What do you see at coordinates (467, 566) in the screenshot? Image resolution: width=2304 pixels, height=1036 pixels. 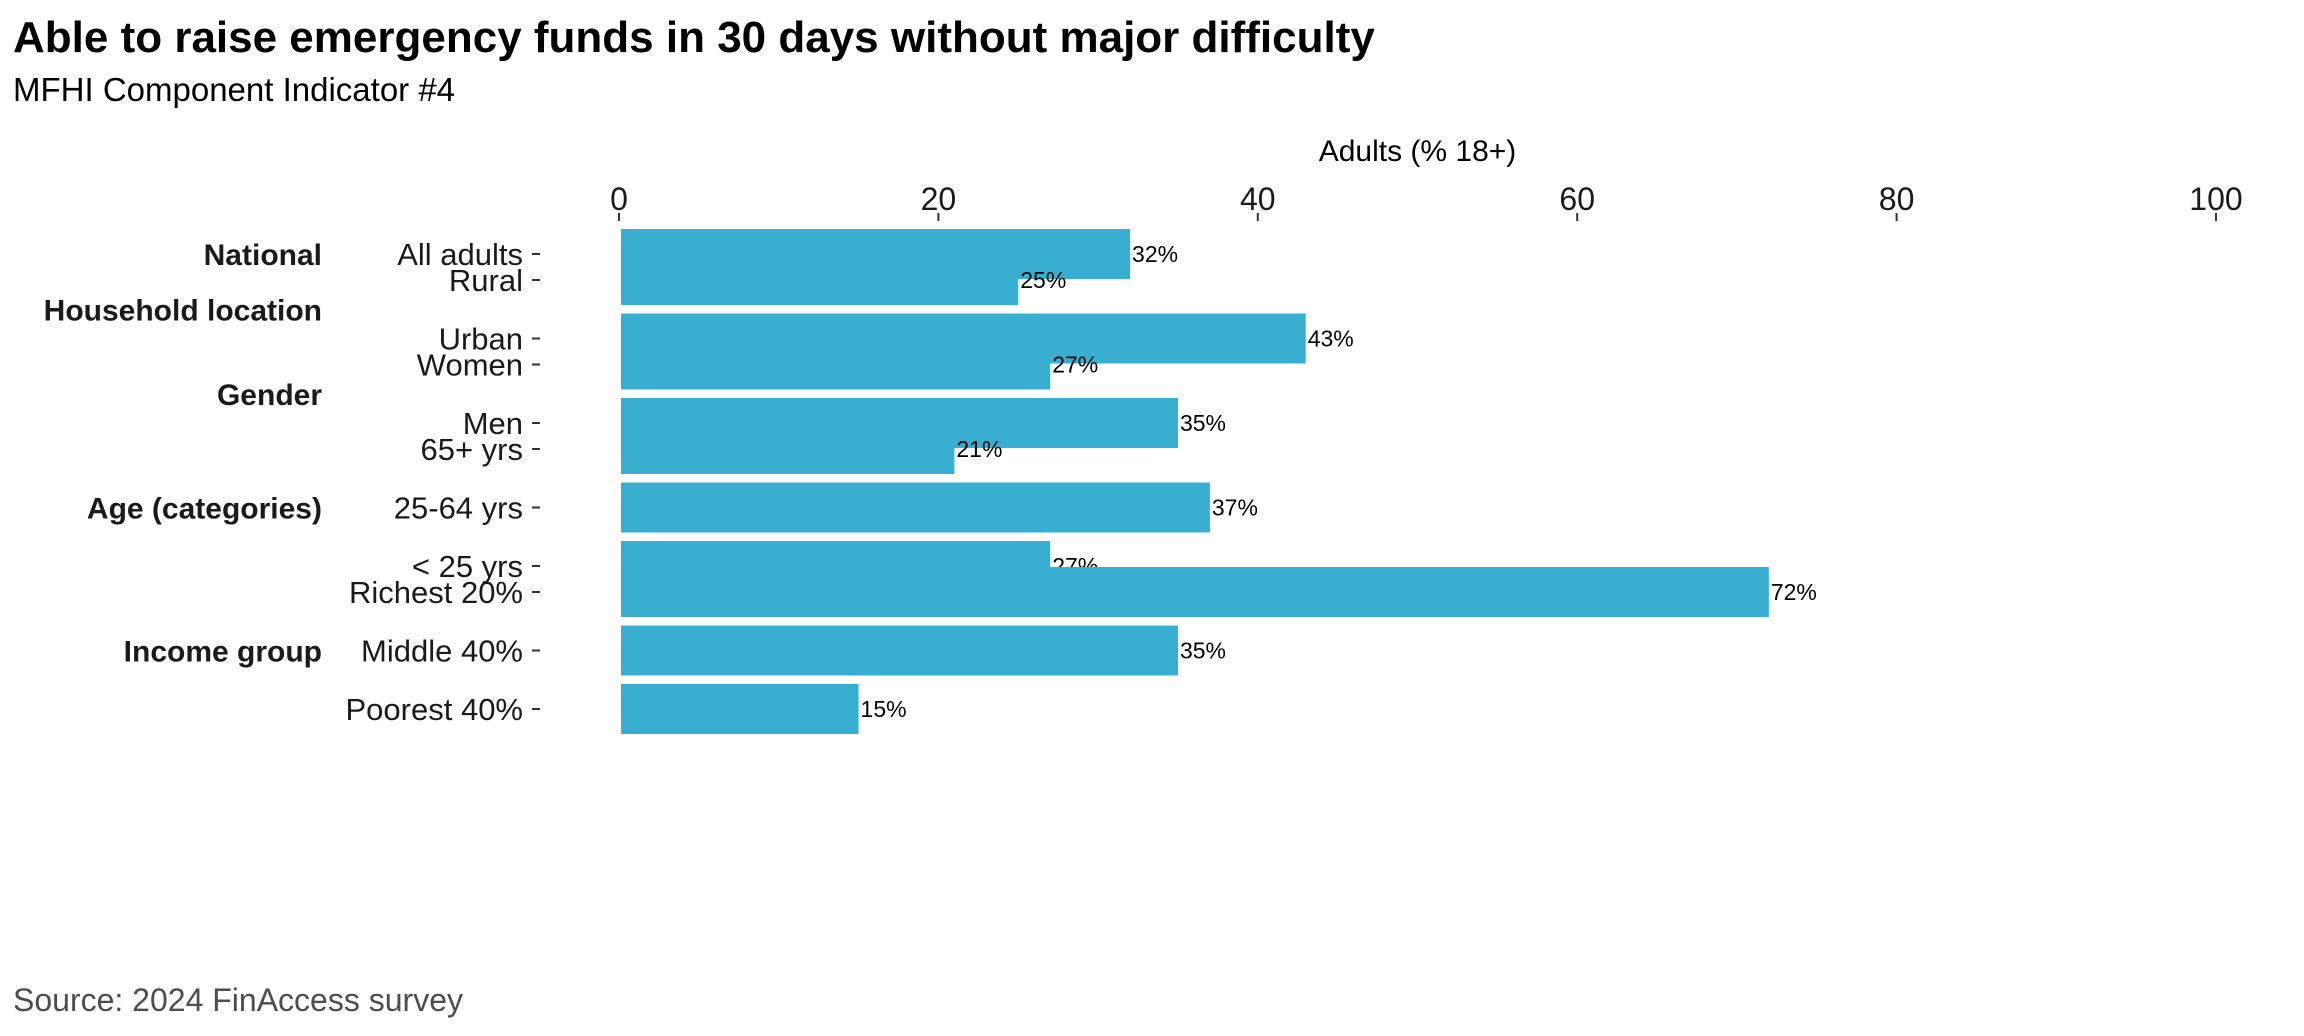 I see `category-label: < 25 yrs` at bounding box center [467, 566].